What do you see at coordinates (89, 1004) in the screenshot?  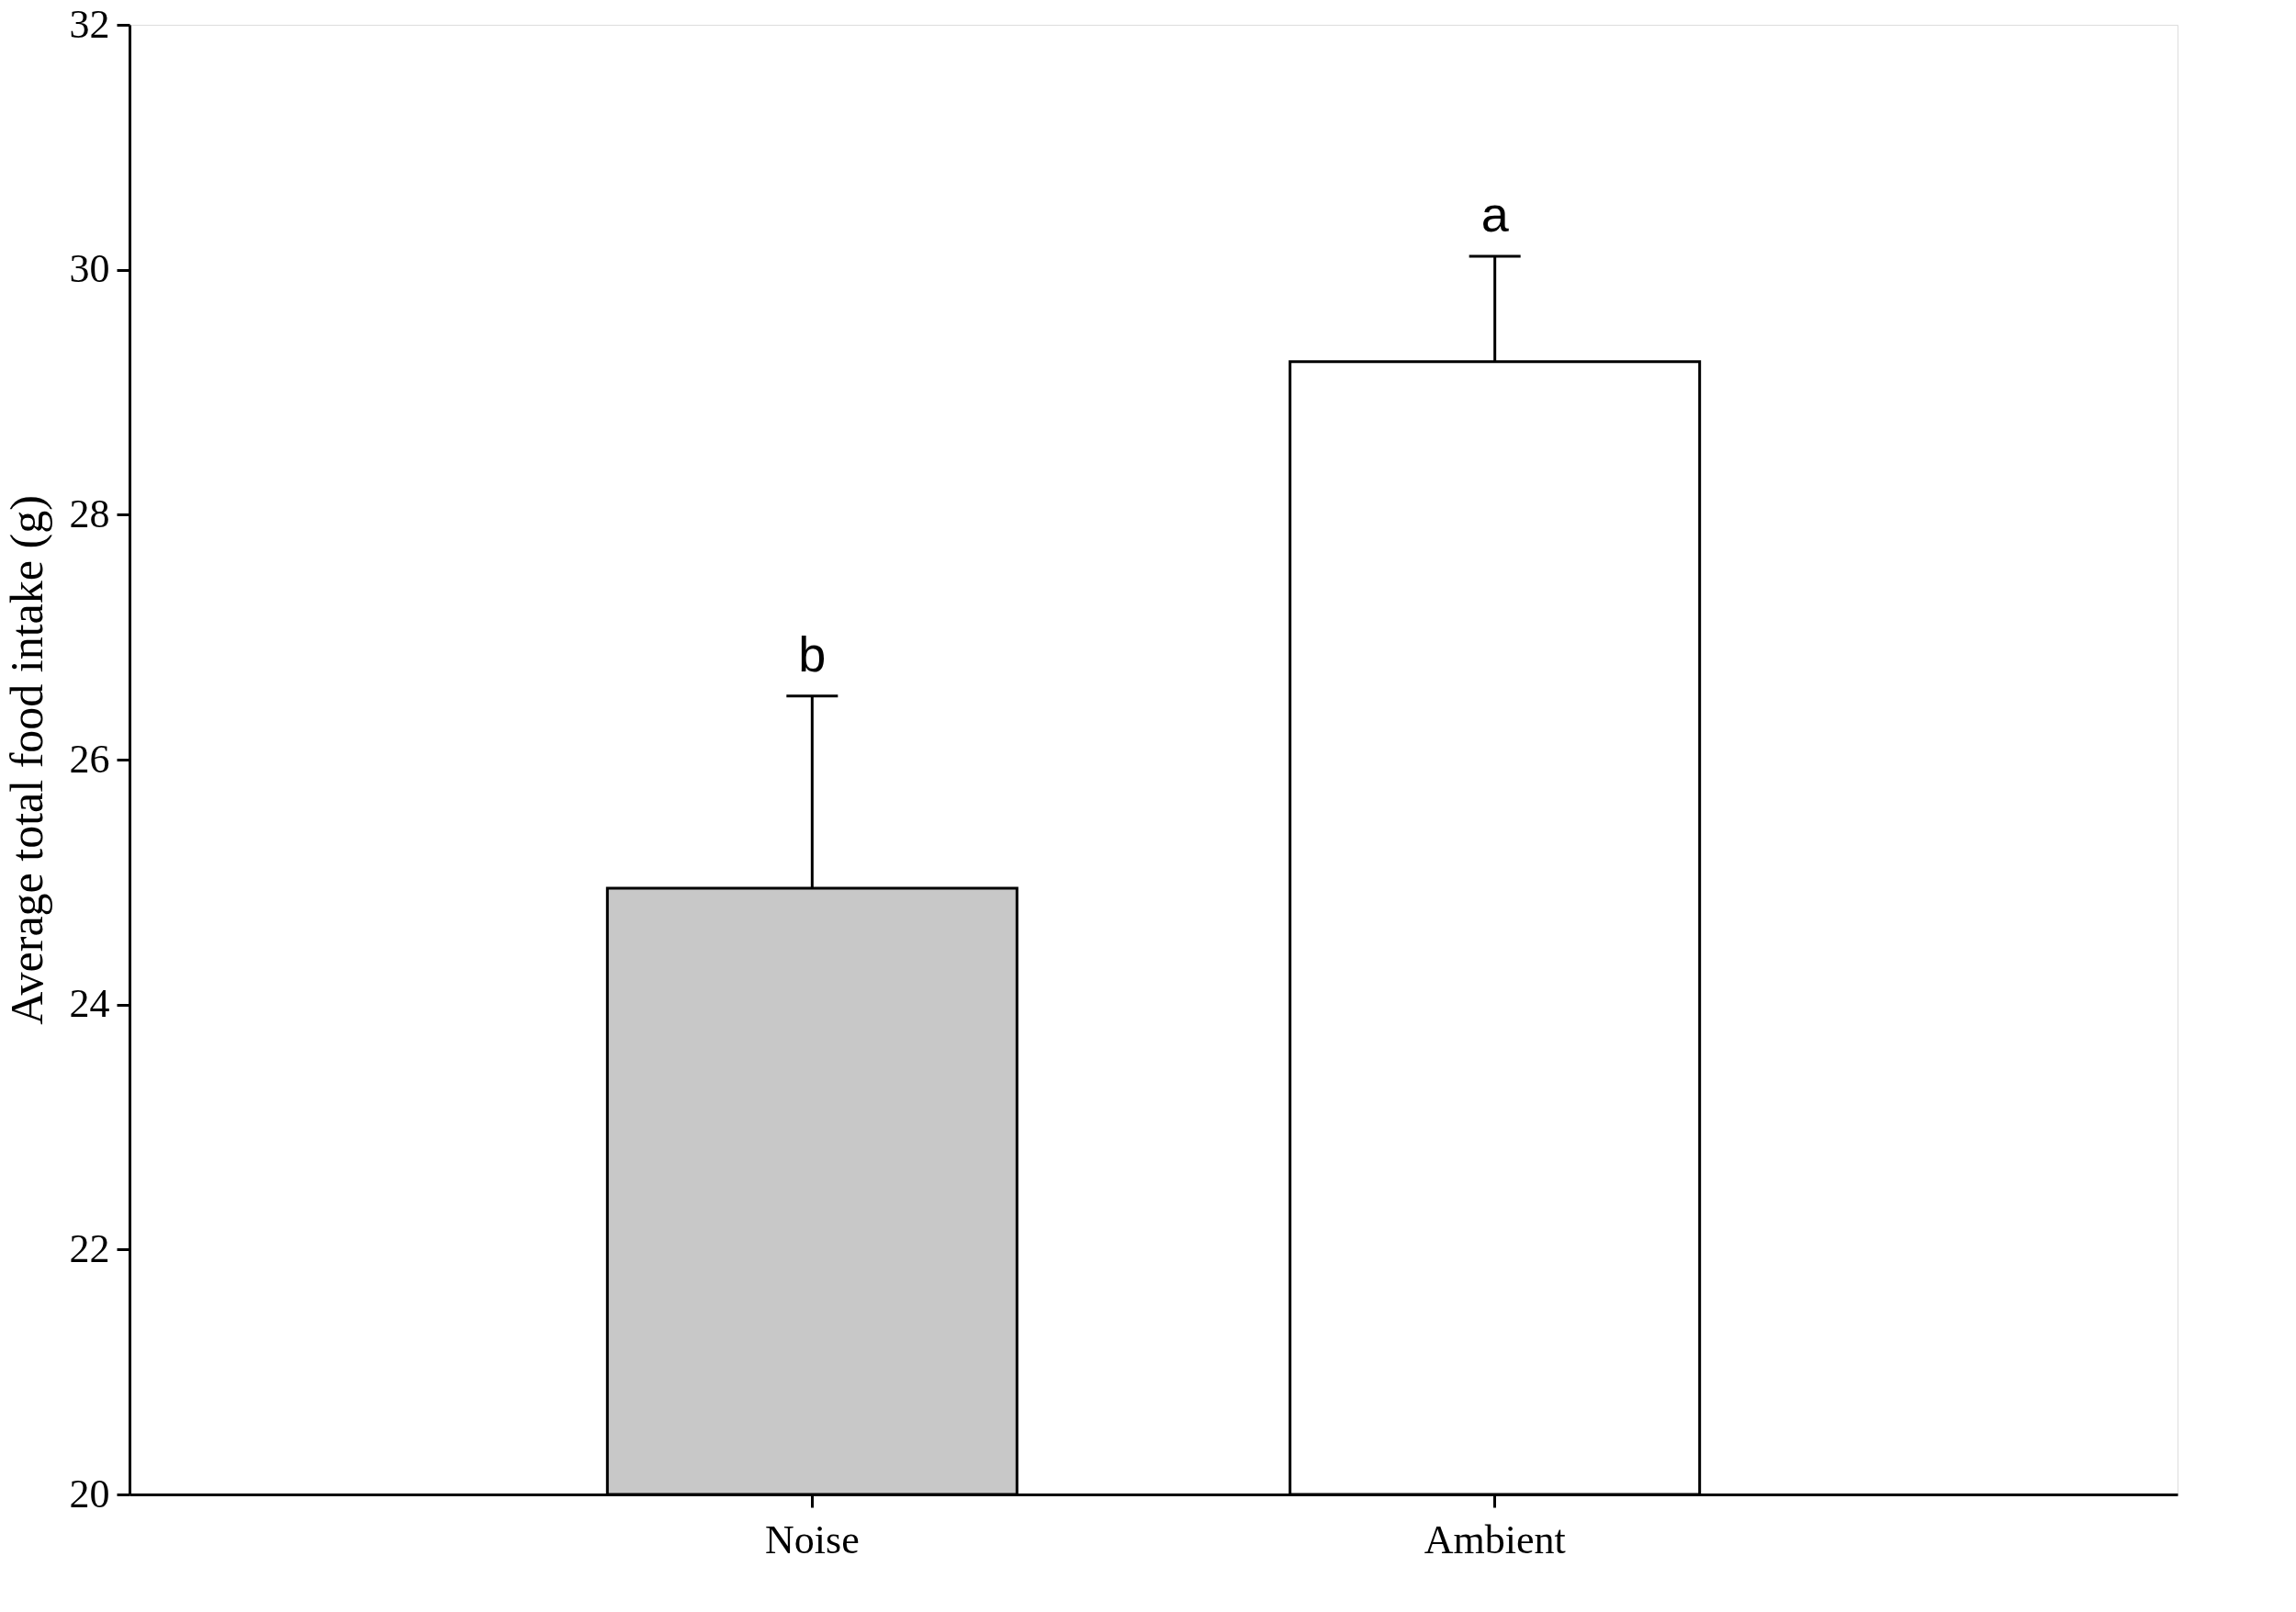 I see `y-tick-label: 24` at bounding box center [89, 1004].